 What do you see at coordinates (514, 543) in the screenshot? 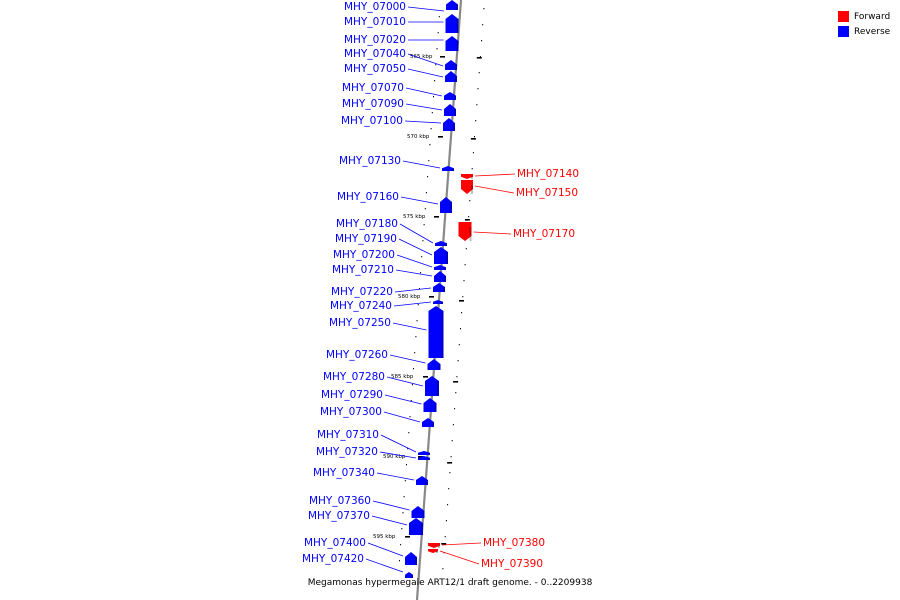
I see `forward-gene-label: MHY_07380` at bounding box center [514, 543].